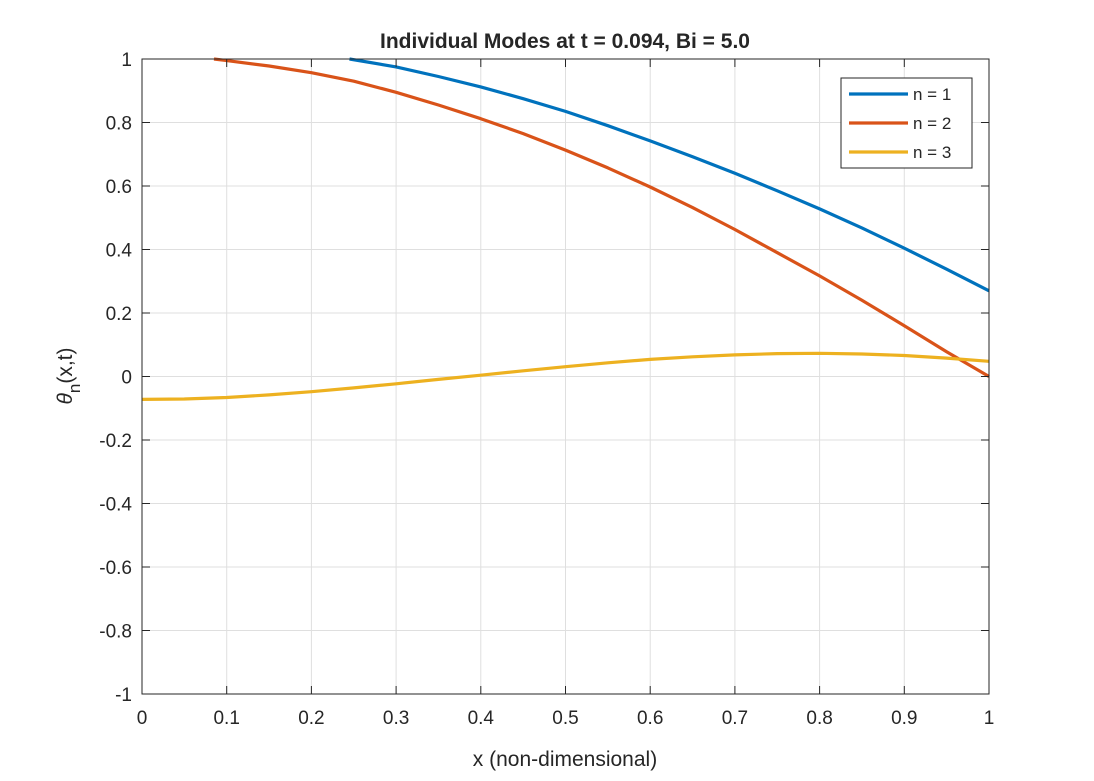 This screenshot has width=1094, height=781. What do you see at coordinates (904, 718) in the screenshot?
I see `x-tick-label: 0.9` at bounding box center [904, 718].